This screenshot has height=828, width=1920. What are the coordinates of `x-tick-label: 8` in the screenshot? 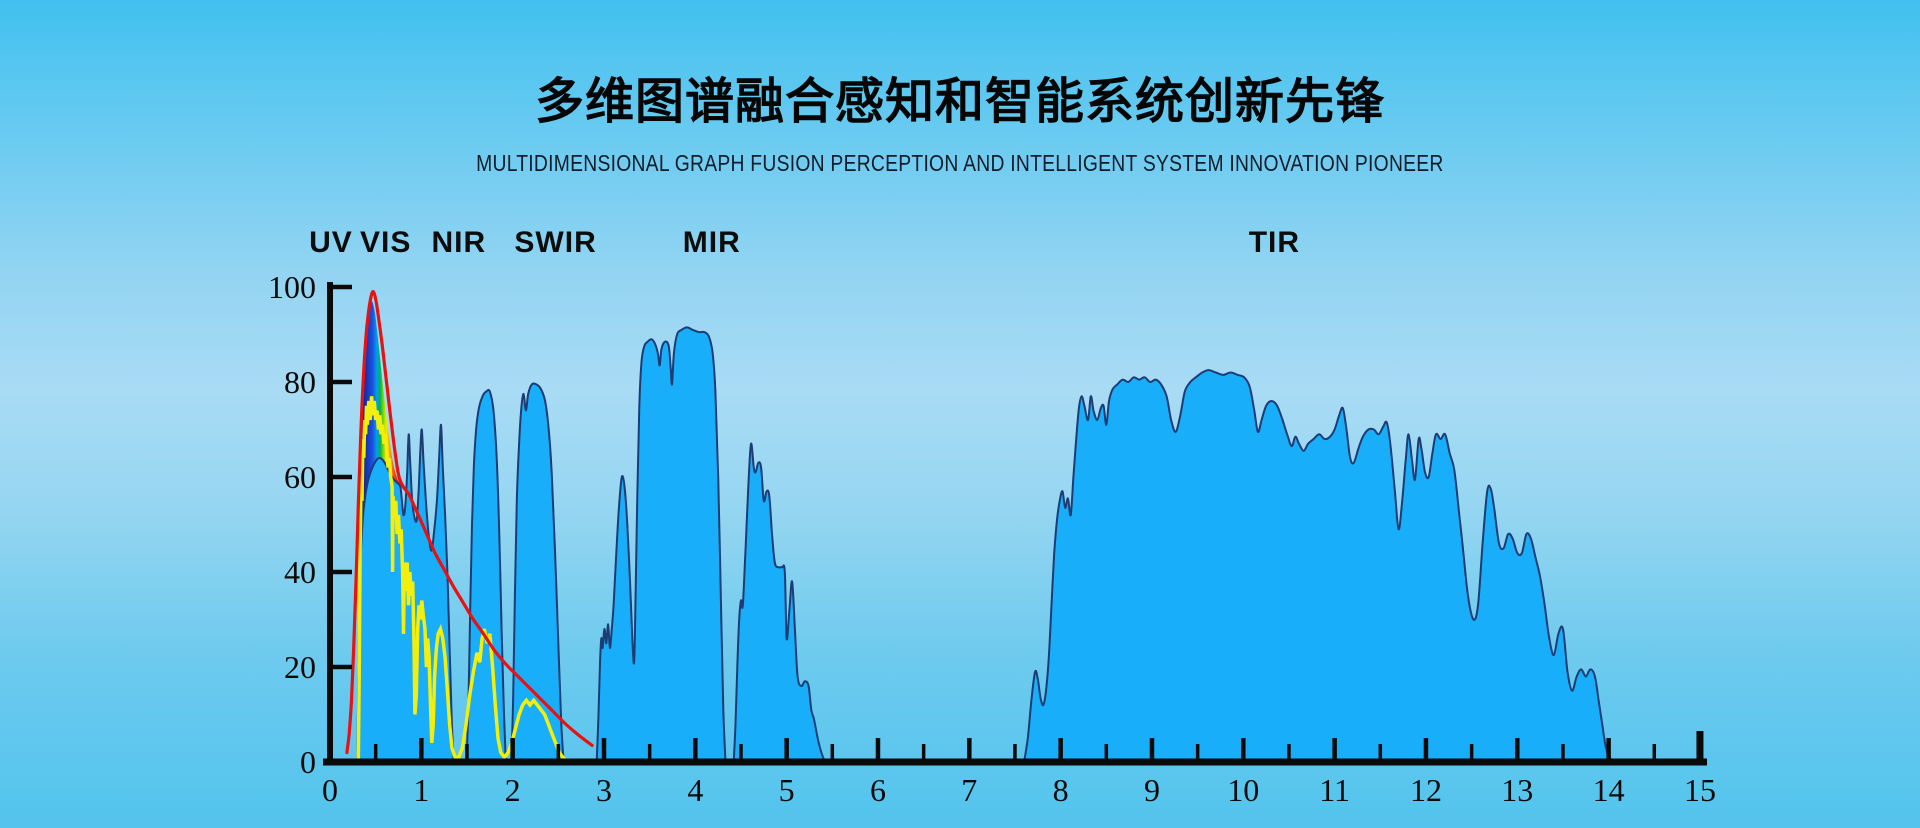 It's located at (1061, 790).